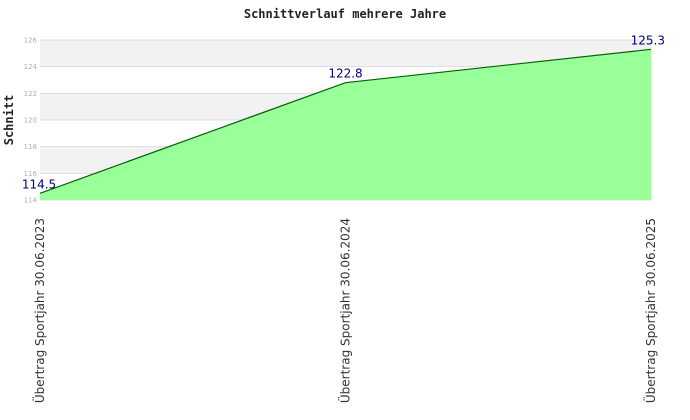 This screenshot has width=690, height=420. Describe the element at coordinates (31, 67) in the screenshot. I see `y-tick-label: 124` at that location.